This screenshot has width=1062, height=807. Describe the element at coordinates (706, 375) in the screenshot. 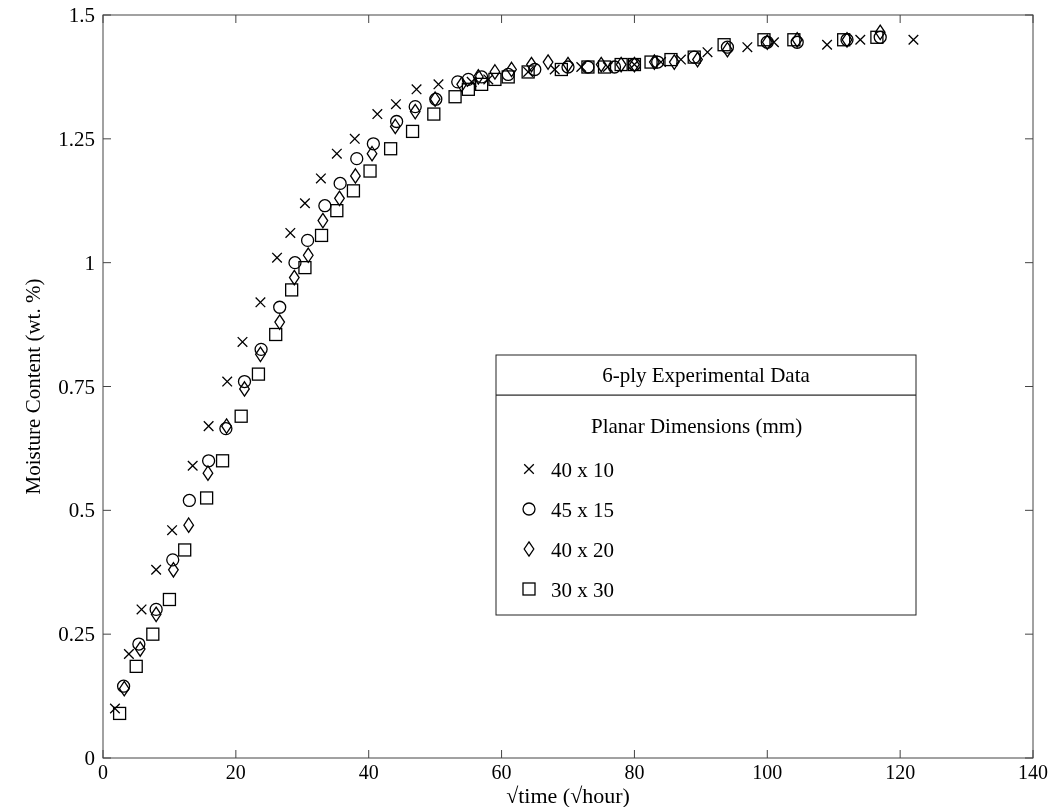

I see `legend-title: 6-ply Experimental Data` at that location.